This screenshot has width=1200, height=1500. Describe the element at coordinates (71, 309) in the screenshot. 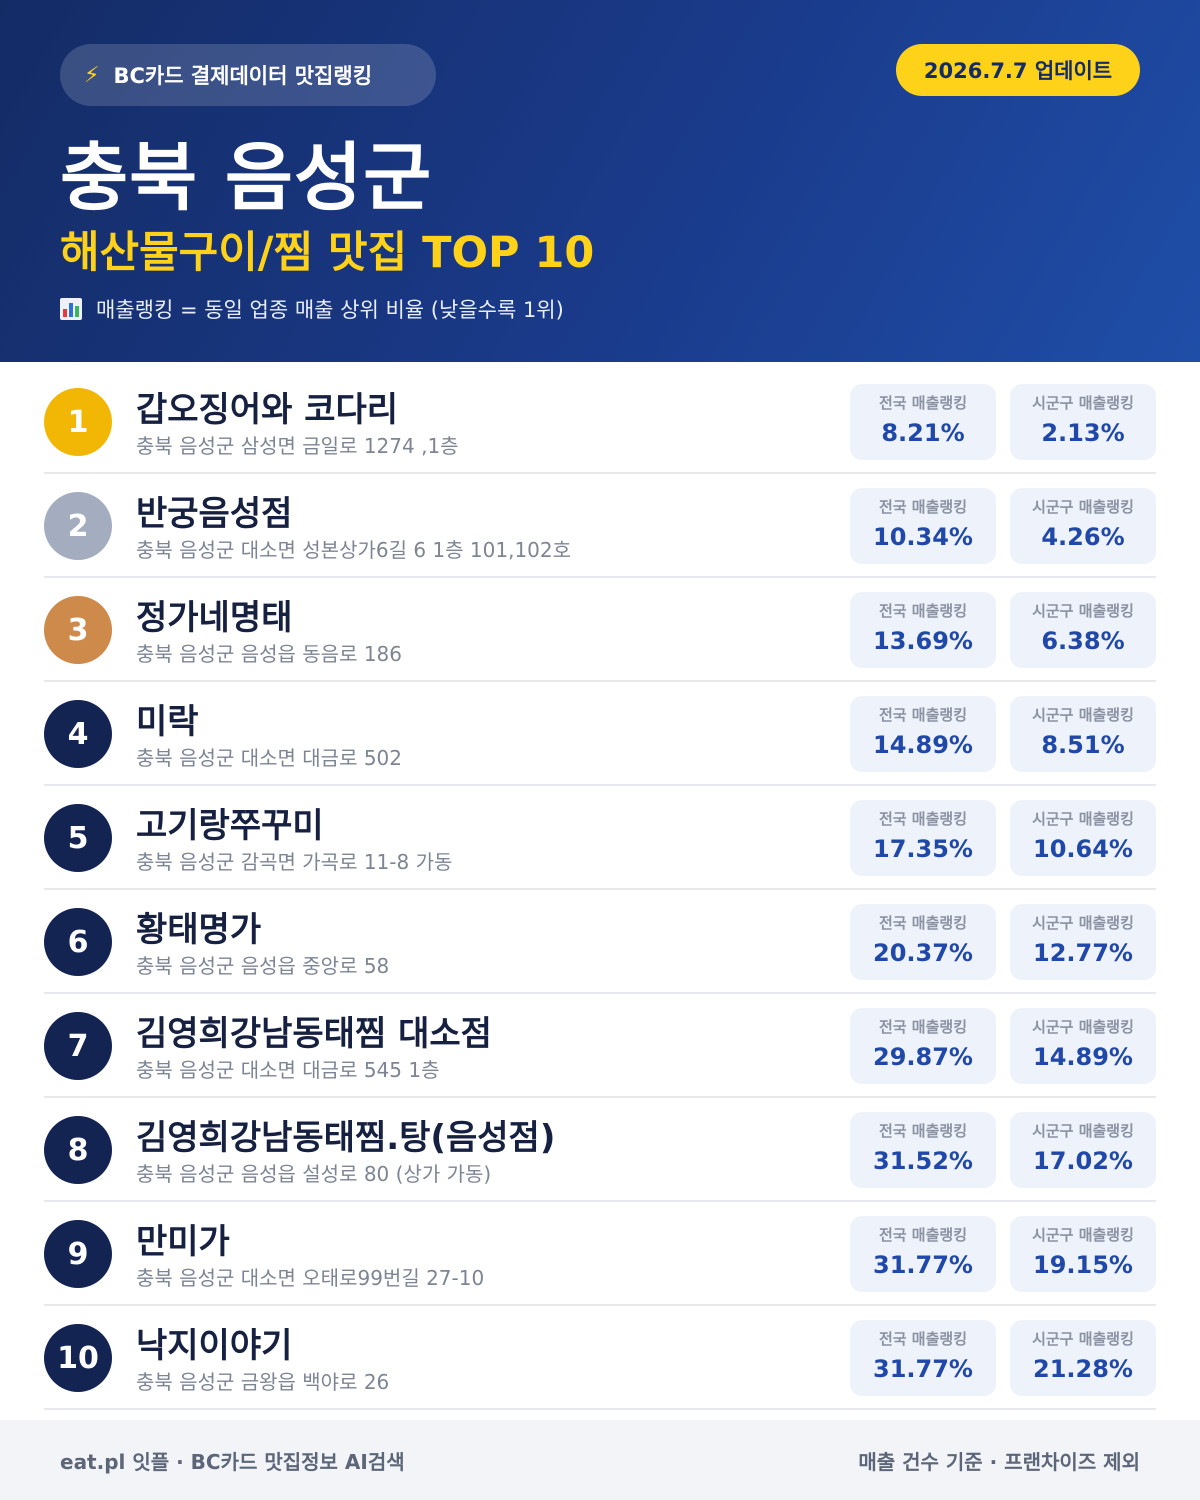

I see `bar-chart-icon` at that location.